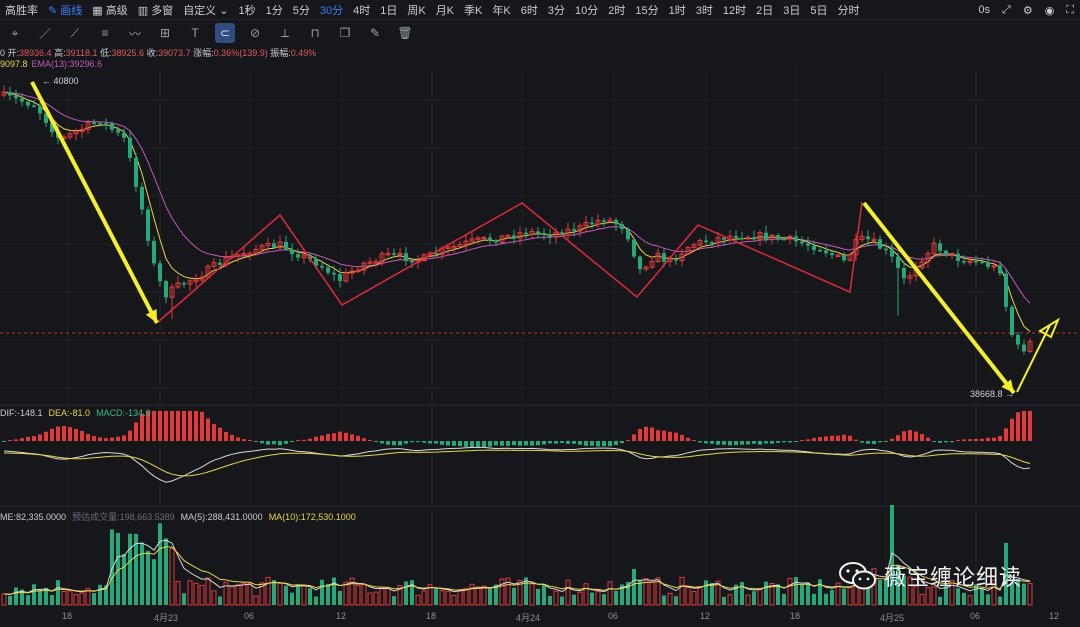  Describe the element at coordinates (331, 10) in the screenshot. I see `interval-tab: 30分` at that location.